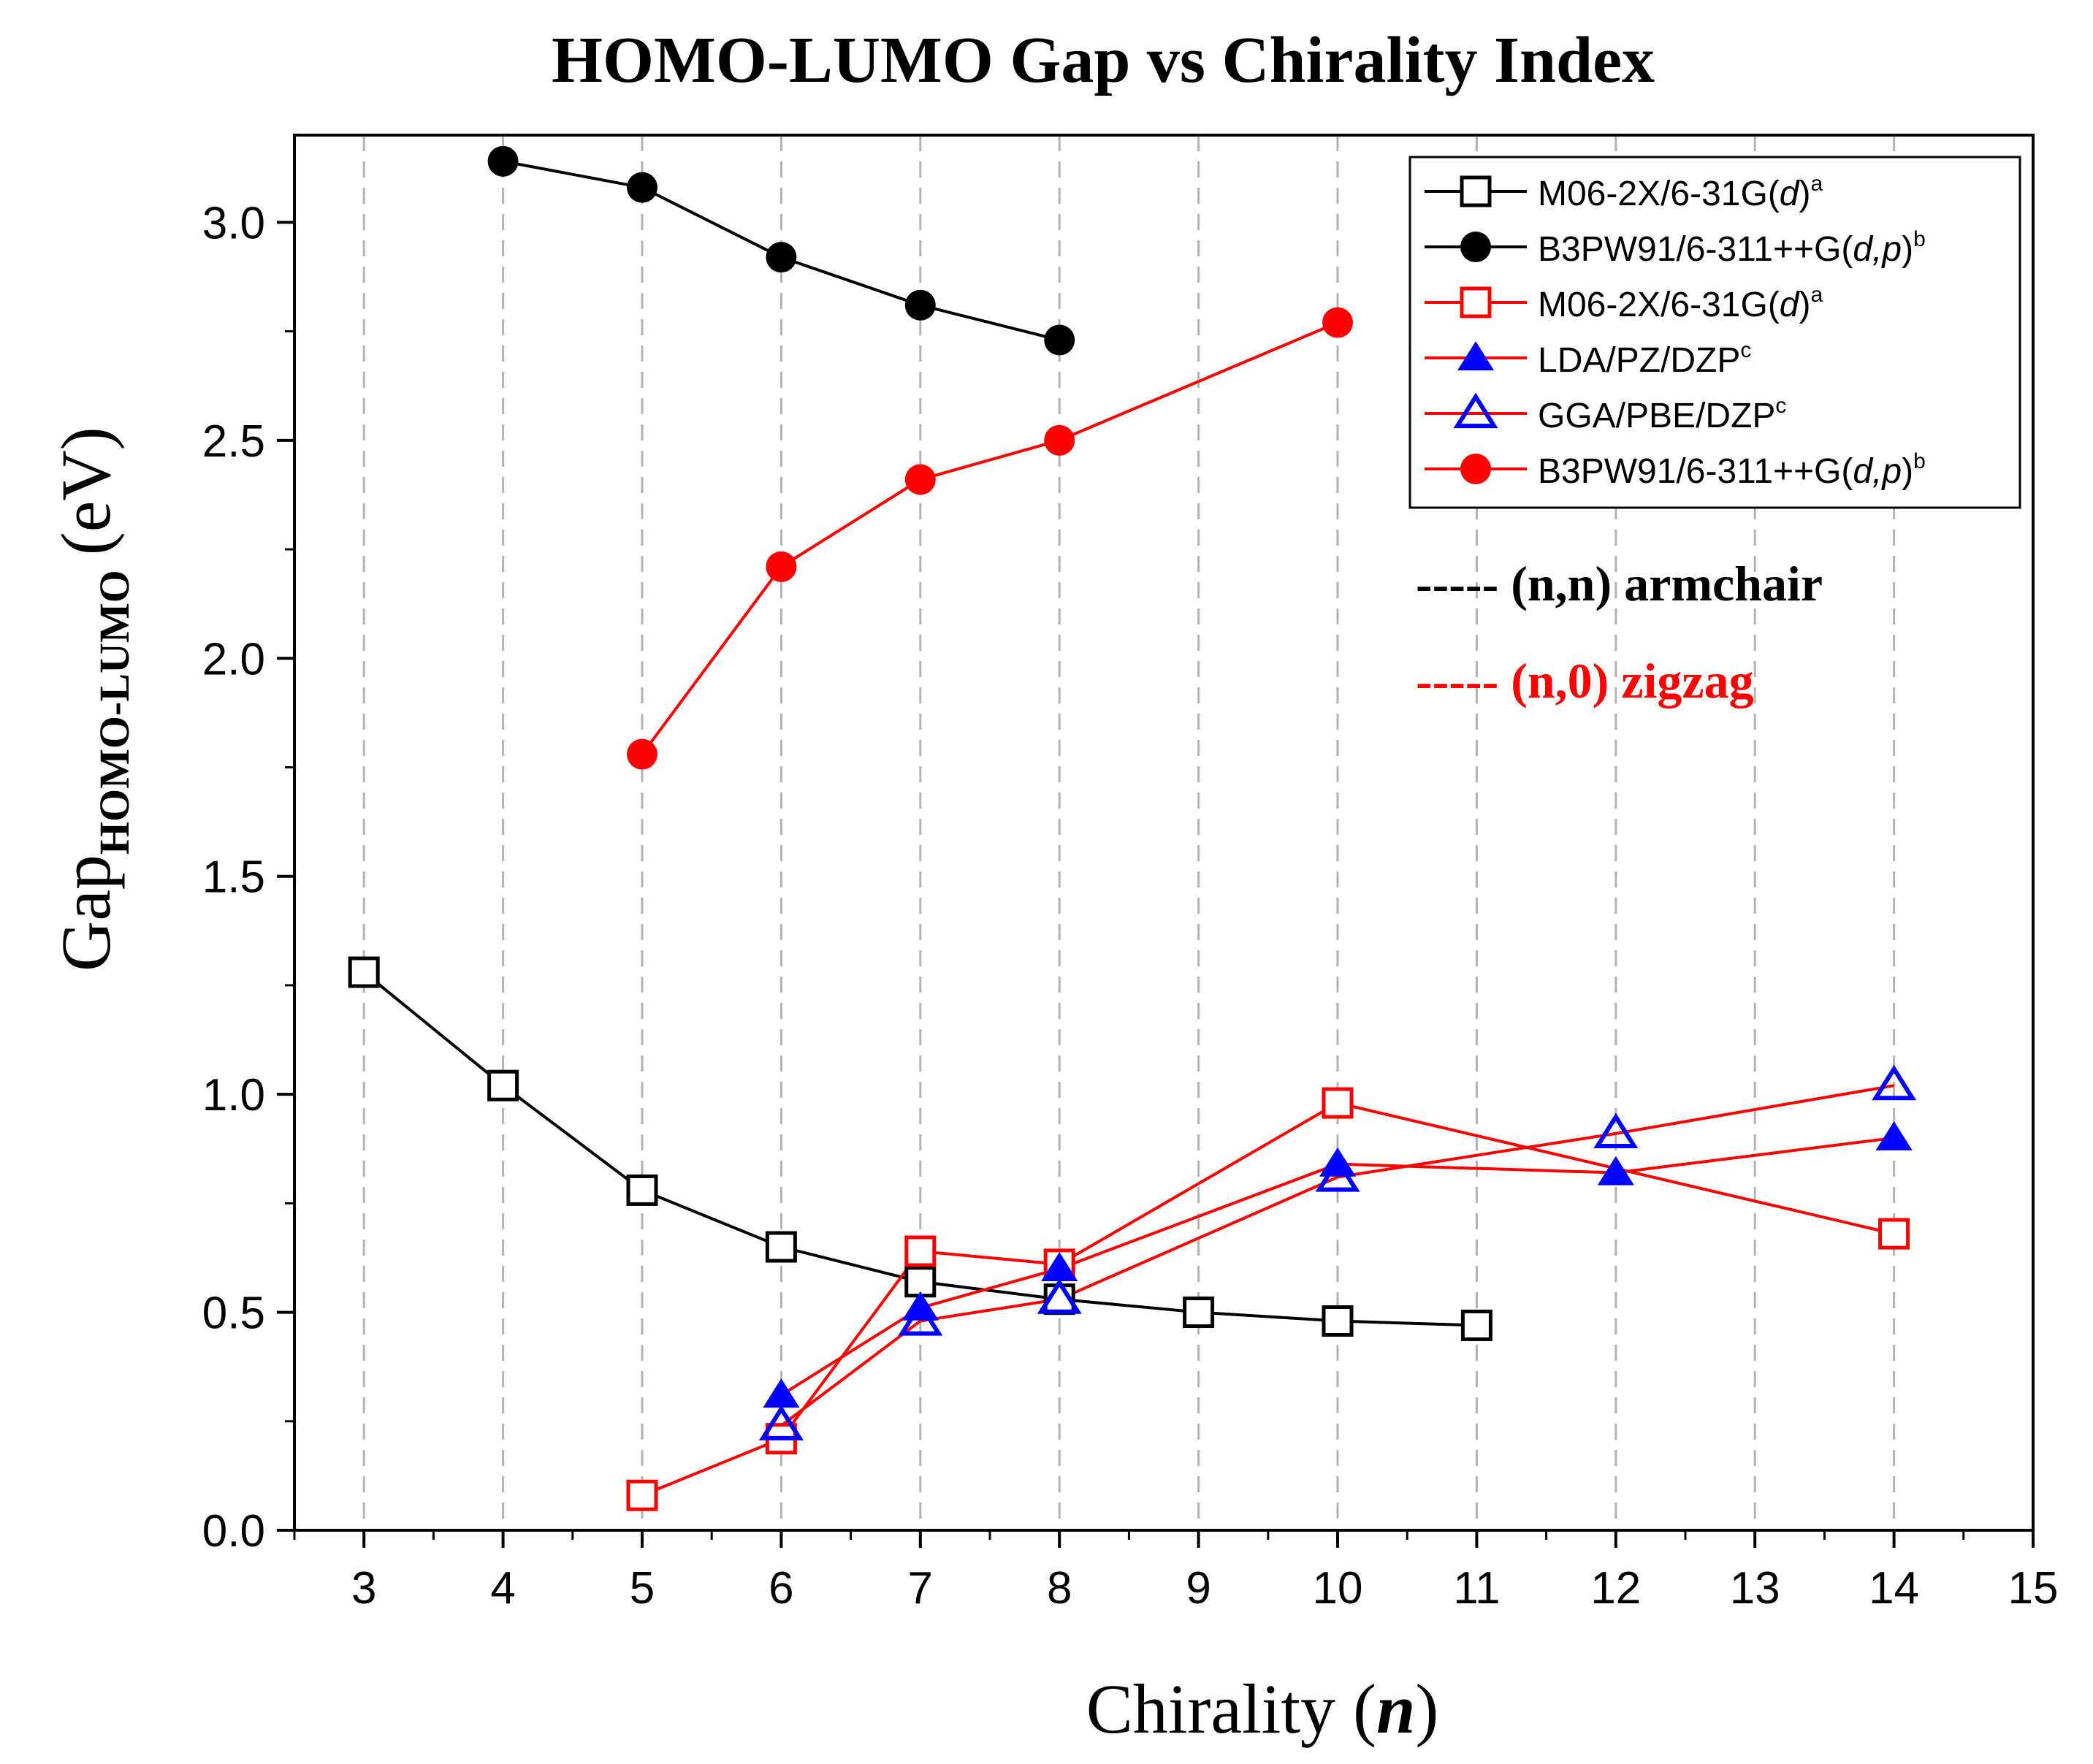 This screenshot has height=1764, width=2093. I want to click on x-tick-label: 6, so click(781, 1589).